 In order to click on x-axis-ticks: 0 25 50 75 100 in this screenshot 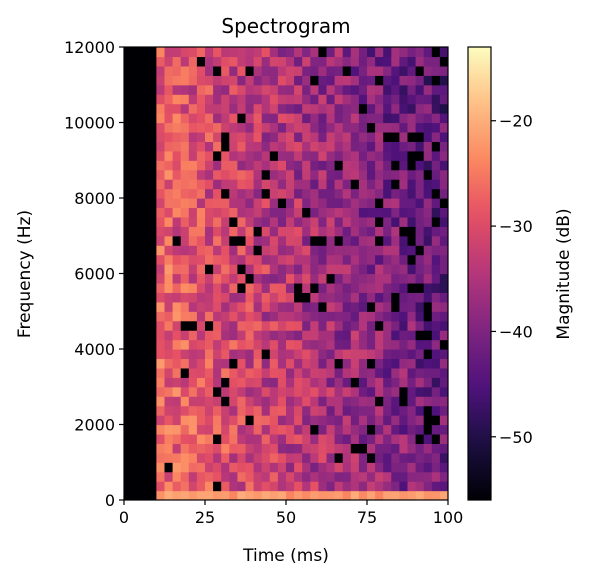, I will do `click(291, 513)`.